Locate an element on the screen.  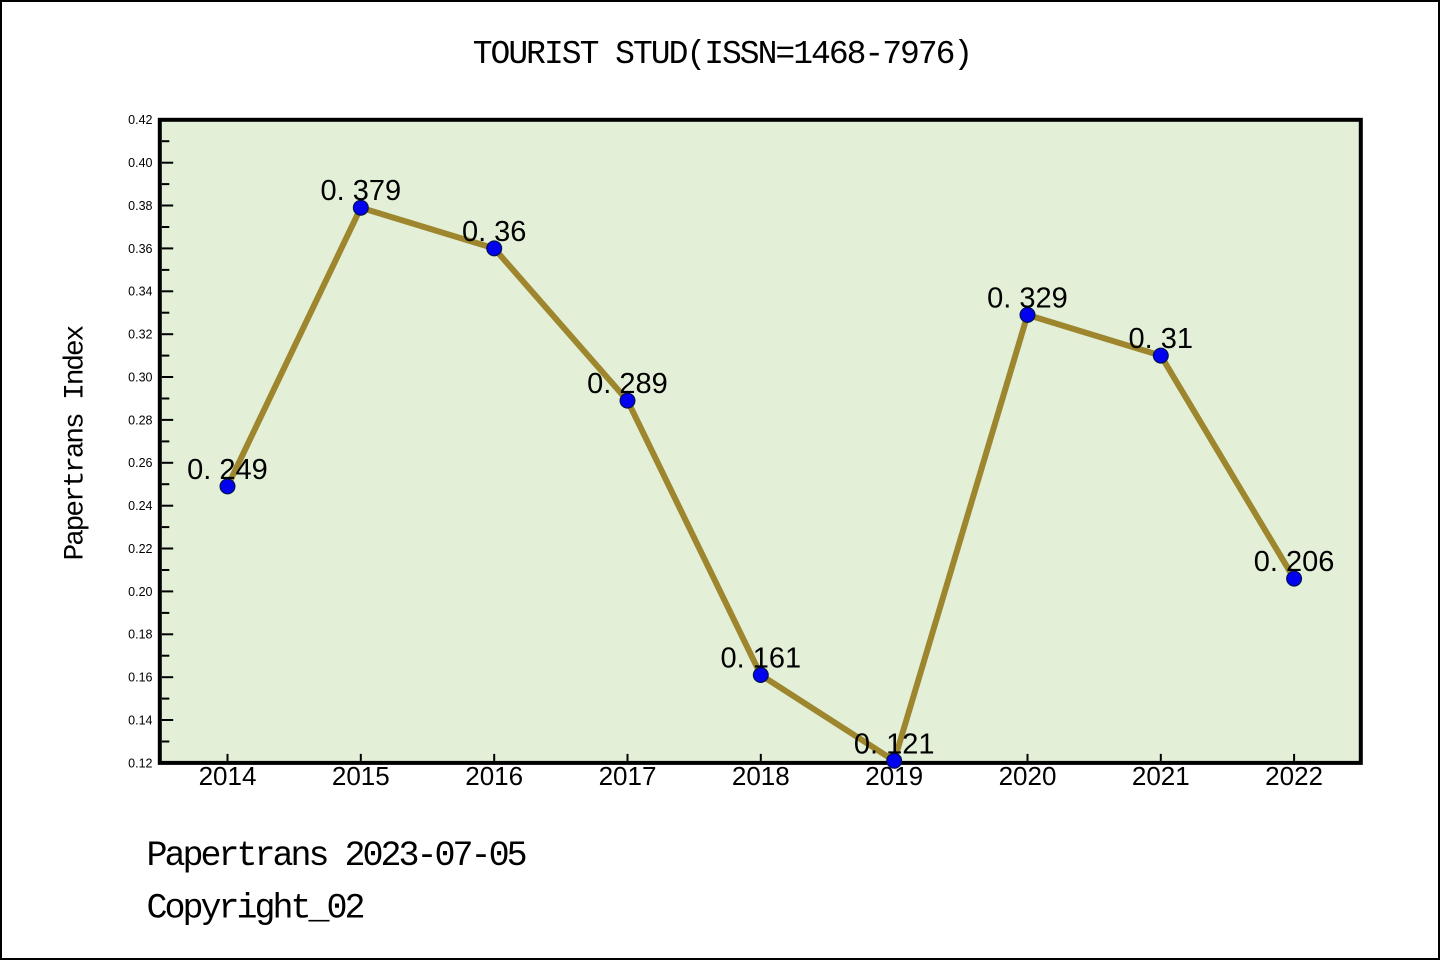
svg-text: 0.22 is located at coordinates (140, 549).